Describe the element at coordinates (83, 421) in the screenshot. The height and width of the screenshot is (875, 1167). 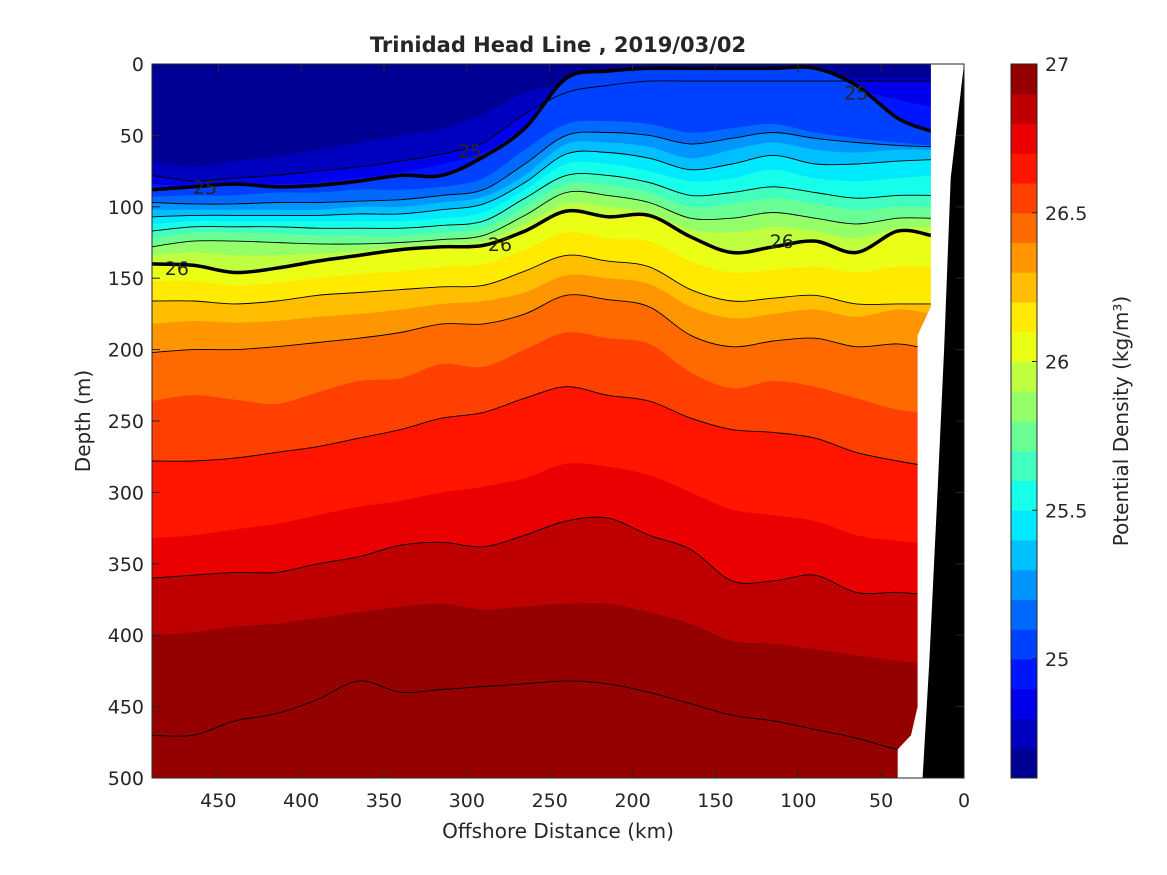
I see `y-axis-label: Depth (m)` at that location.